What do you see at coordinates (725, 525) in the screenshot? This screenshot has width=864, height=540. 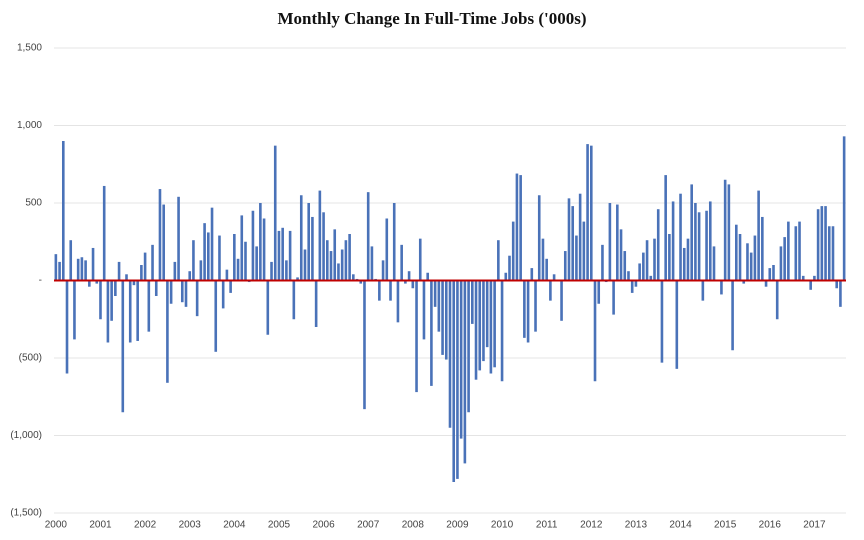 I see `x-tick-label: 2015` at bounding box center [725, 525].